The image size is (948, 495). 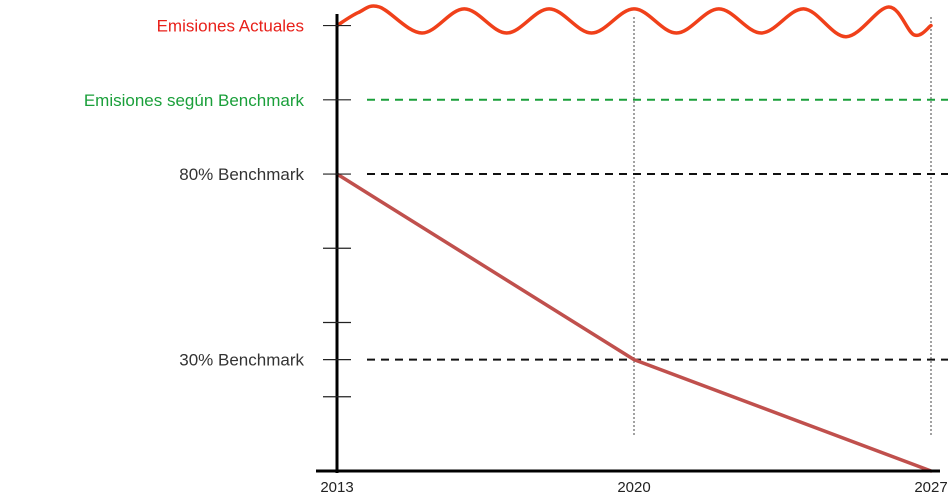 I want to click on y-label-80: 80% Benchmark, so click(x=241, y=174).